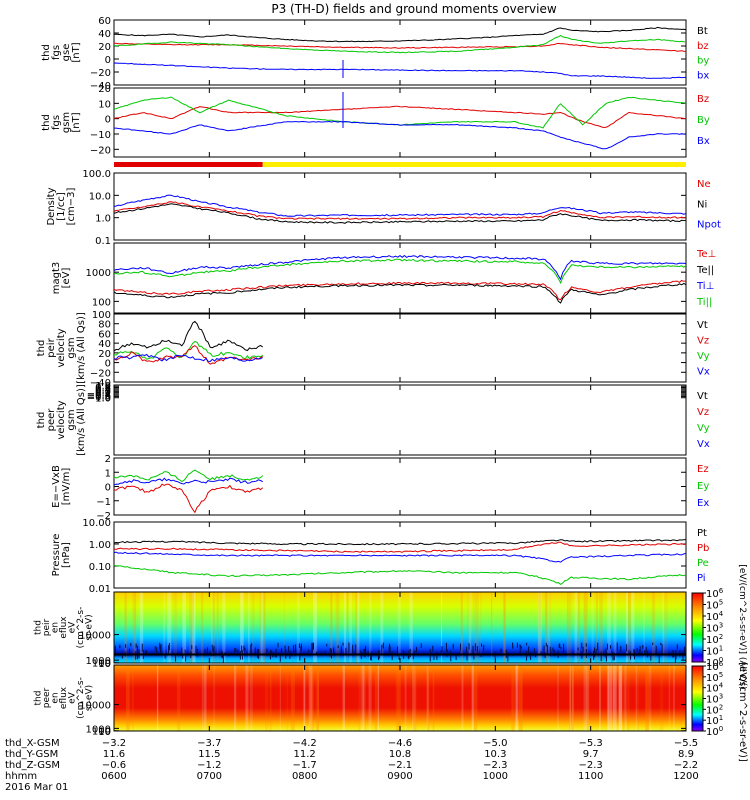  What do you see at coordinates (703, 428) in the screenshot?
I see `legend-entry: Vy` at bounding box center [703, 428].